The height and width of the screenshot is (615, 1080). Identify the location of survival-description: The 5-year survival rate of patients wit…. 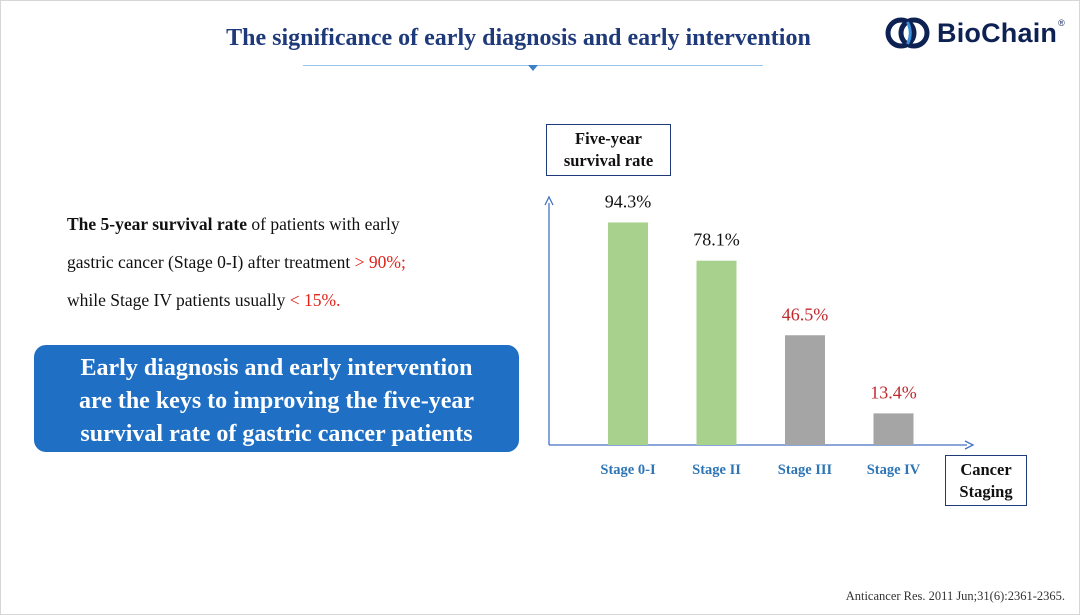
(277, 262).